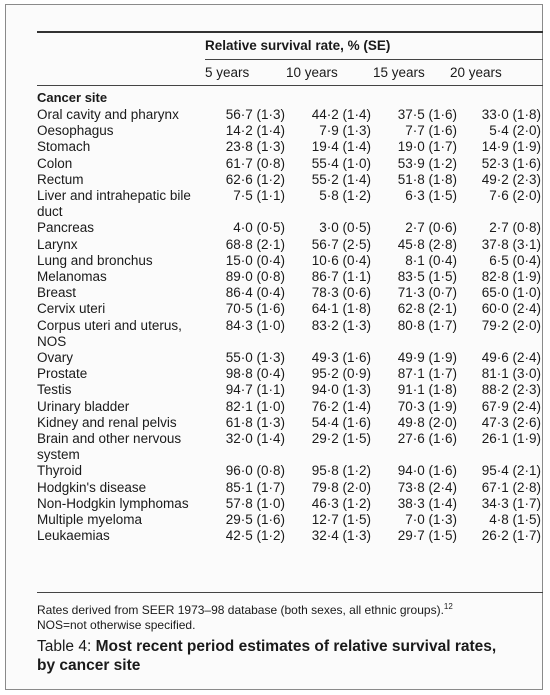 Image resolution: width=550 pixels, height=695 pixels. I want to click on survival-rate-cell: 95·8 (1·2), so click(341, 471).